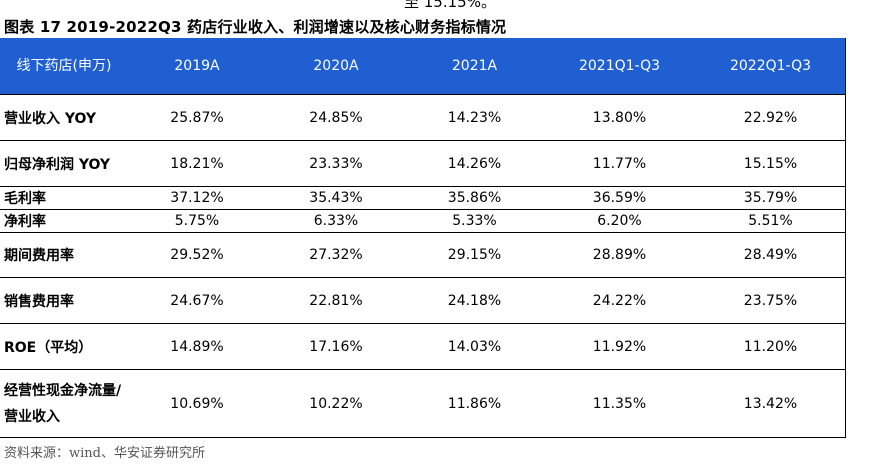 This screenshot has height=466, width=872. What do you see at coordinates (197, 198) in the screenshot?
I see `table-cell: 37.12%` at bounding box center [197, 198].